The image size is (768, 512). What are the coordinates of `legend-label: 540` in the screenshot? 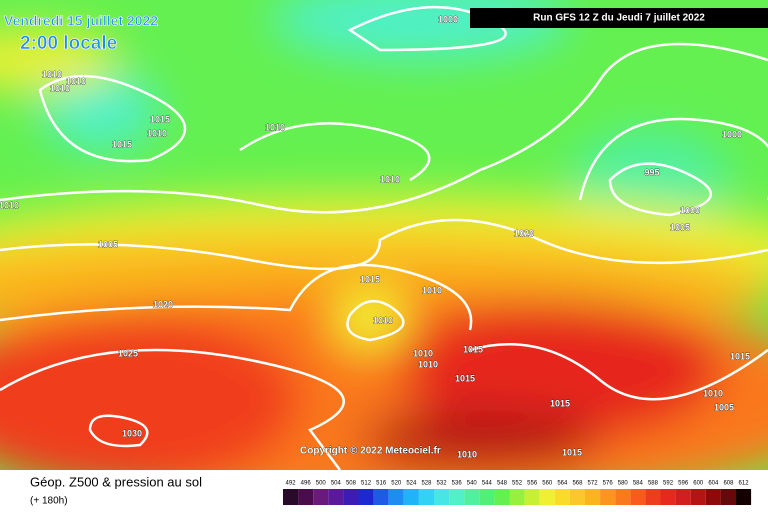 It's located at (472, 484).